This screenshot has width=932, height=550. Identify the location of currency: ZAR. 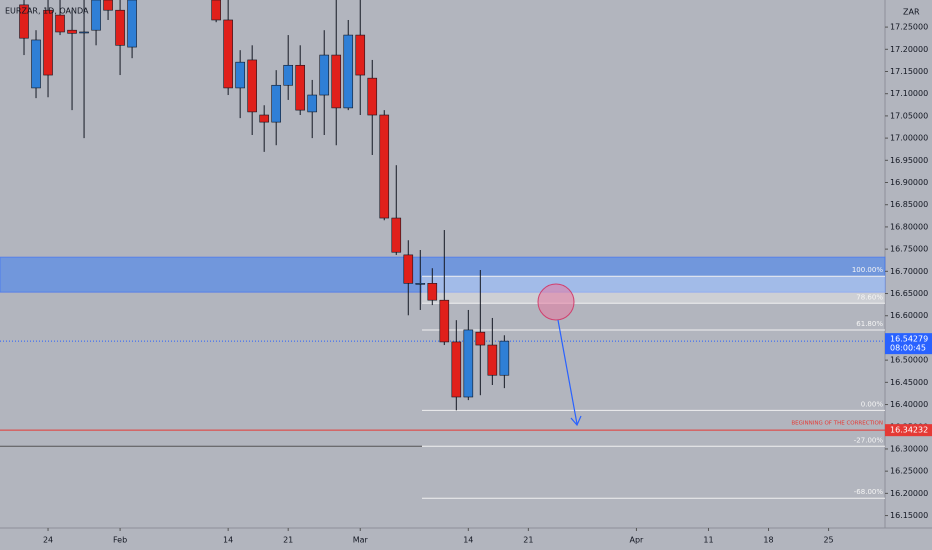
(911, 12).